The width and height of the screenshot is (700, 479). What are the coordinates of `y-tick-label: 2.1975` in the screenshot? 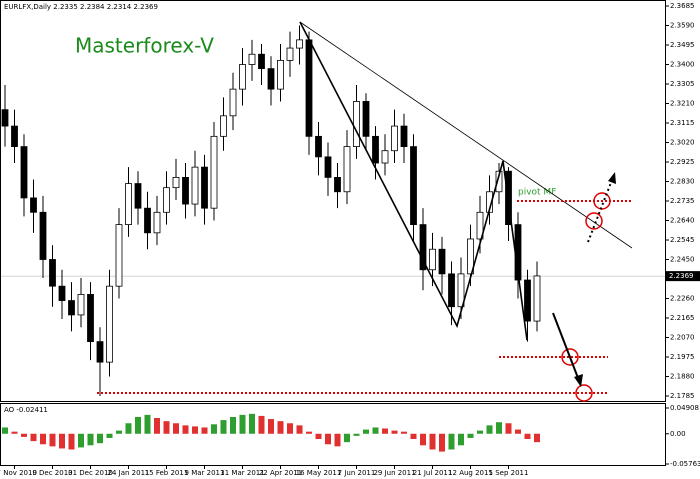 It's located at (682, 357).